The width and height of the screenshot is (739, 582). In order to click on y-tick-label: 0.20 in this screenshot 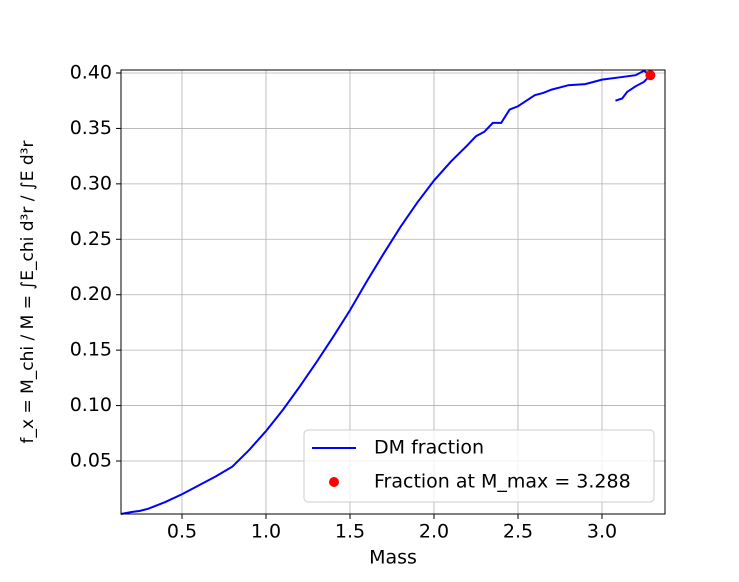, I will do `click(91, 294)`.